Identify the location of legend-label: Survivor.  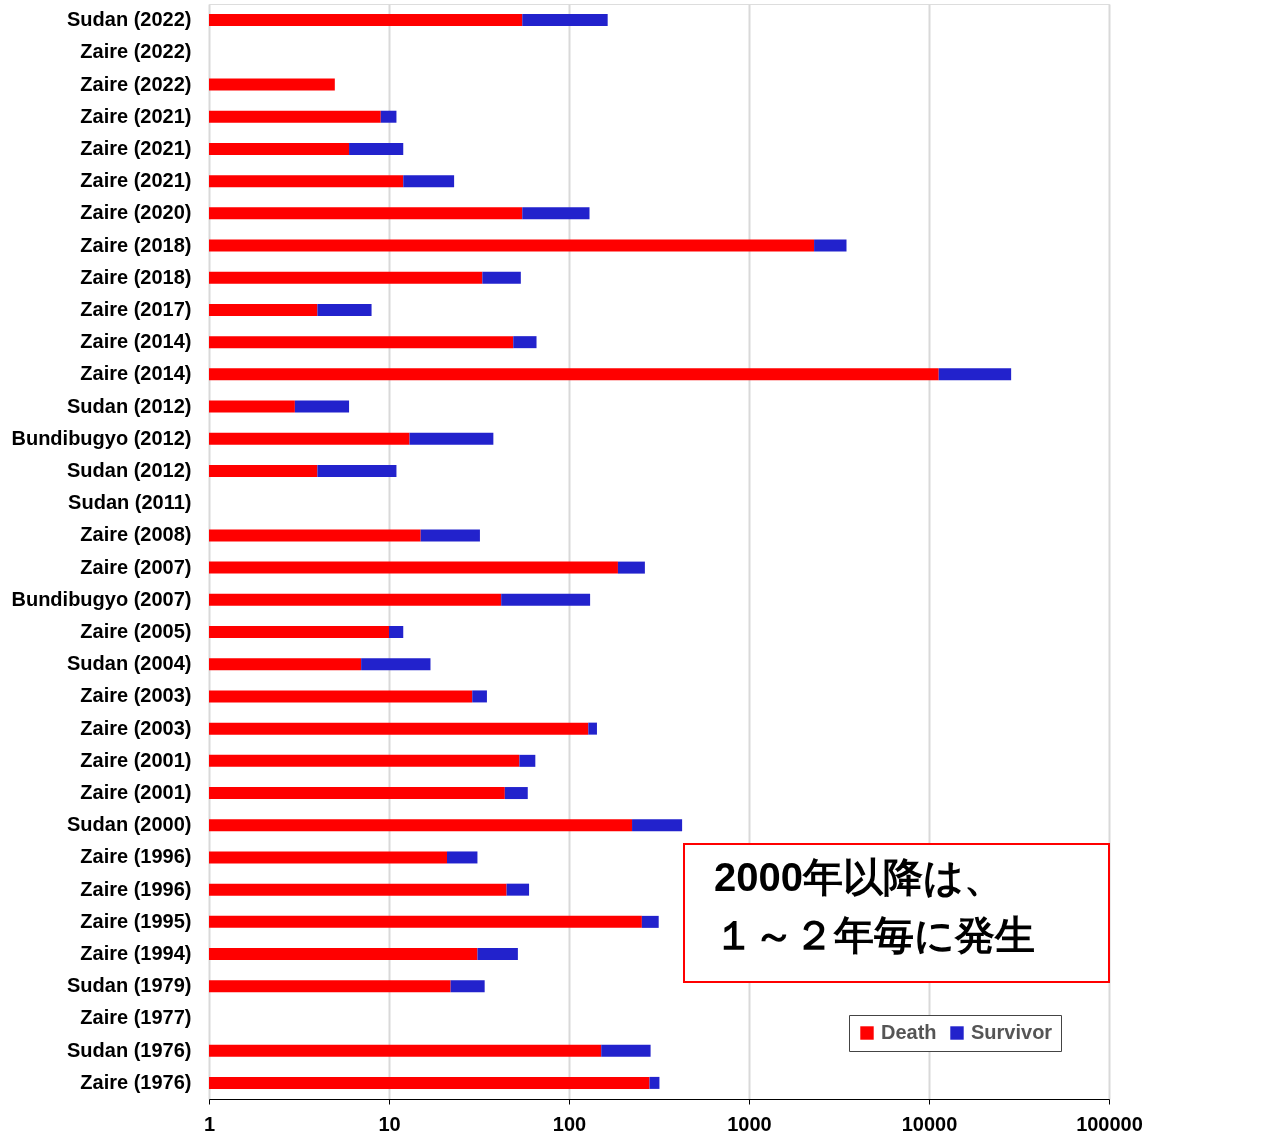
(1012, 1032).